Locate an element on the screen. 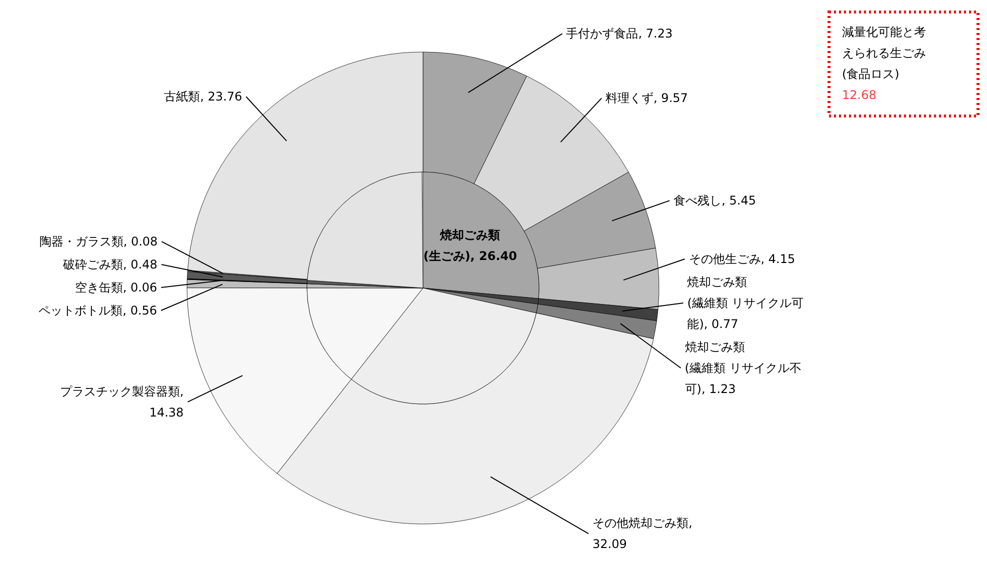 The height and width of the screenshot is (564, 987). slice-label: 空き缶類, 0.06 is located at coordinates (116, 287).